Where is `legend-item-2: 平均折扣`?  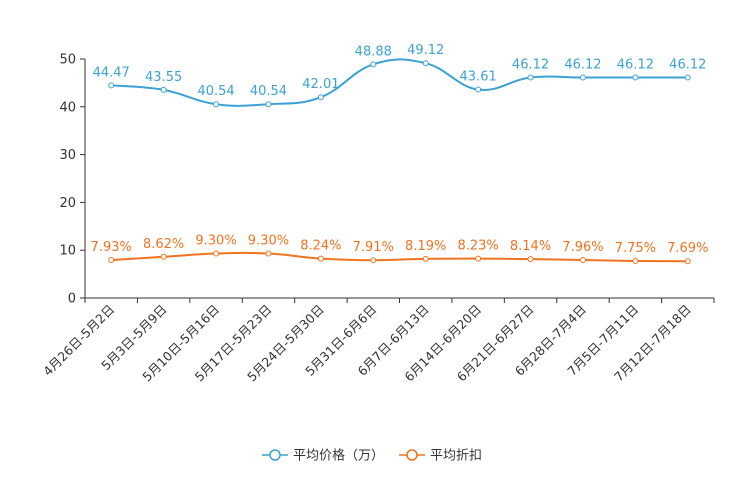
legend-item-2: 平均折扣 is located at coordinates (440, 456).